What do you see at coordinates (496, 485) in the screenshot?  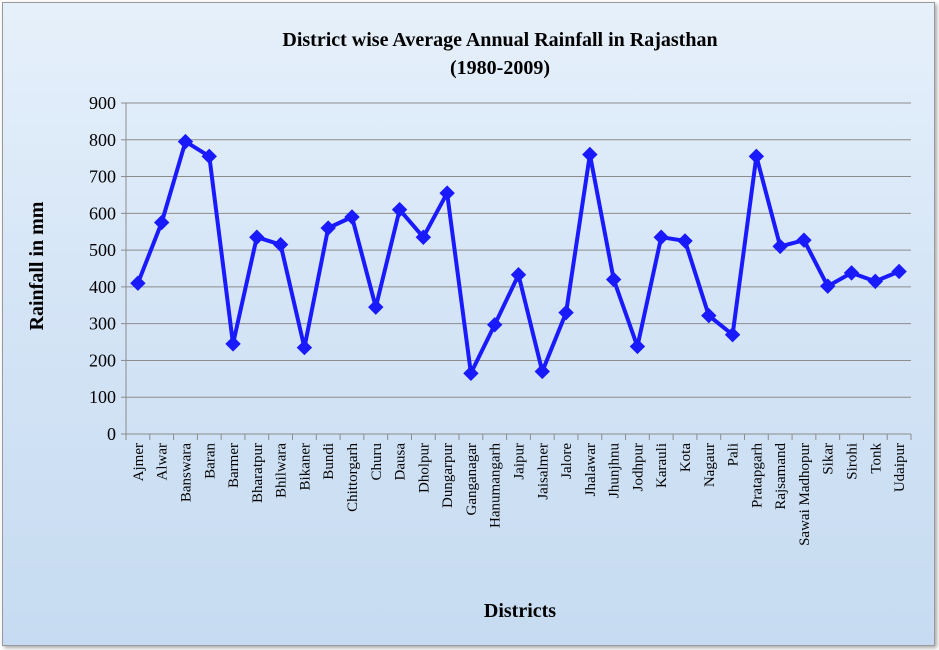 I see `x-tick-label: Hanumangarh` at bounding box center [496, 485].